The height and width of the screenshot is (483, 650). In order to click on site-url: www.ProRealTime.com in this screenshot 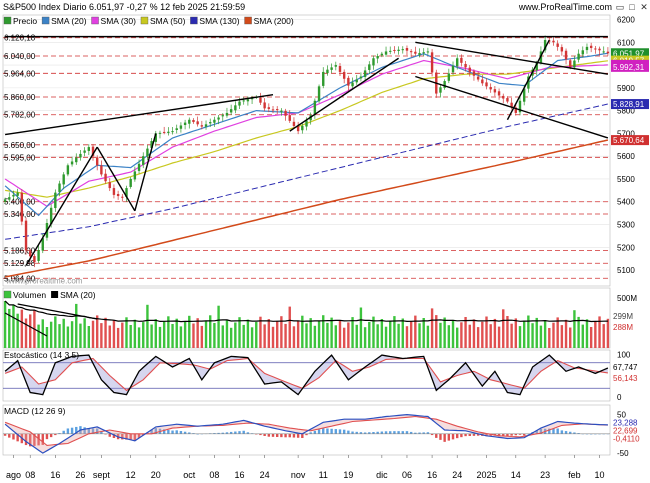, I will do `click(565, 7)`.